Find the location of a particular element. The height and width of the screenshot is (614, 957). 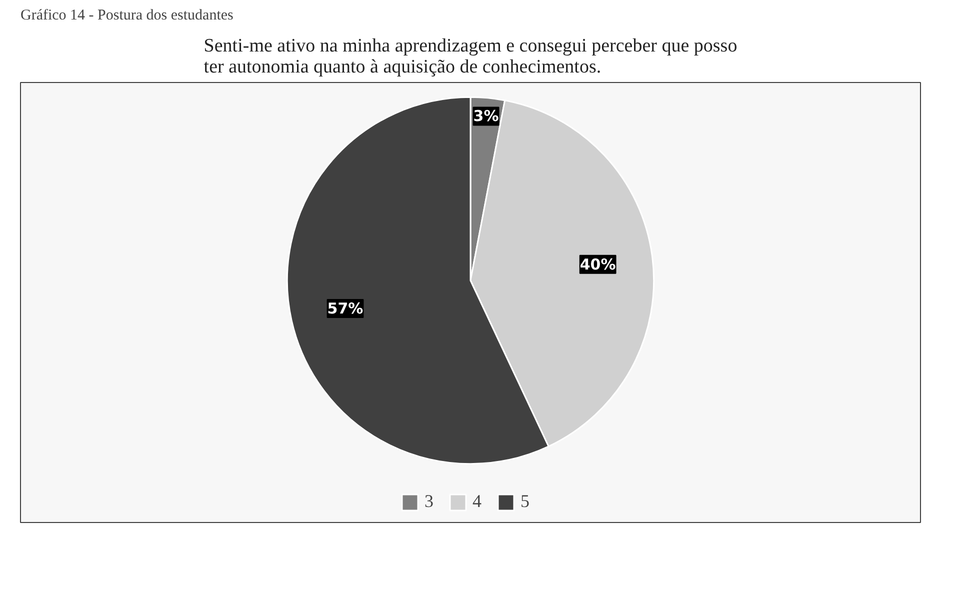

data-label: 57% is located at coordinates (345, 308).